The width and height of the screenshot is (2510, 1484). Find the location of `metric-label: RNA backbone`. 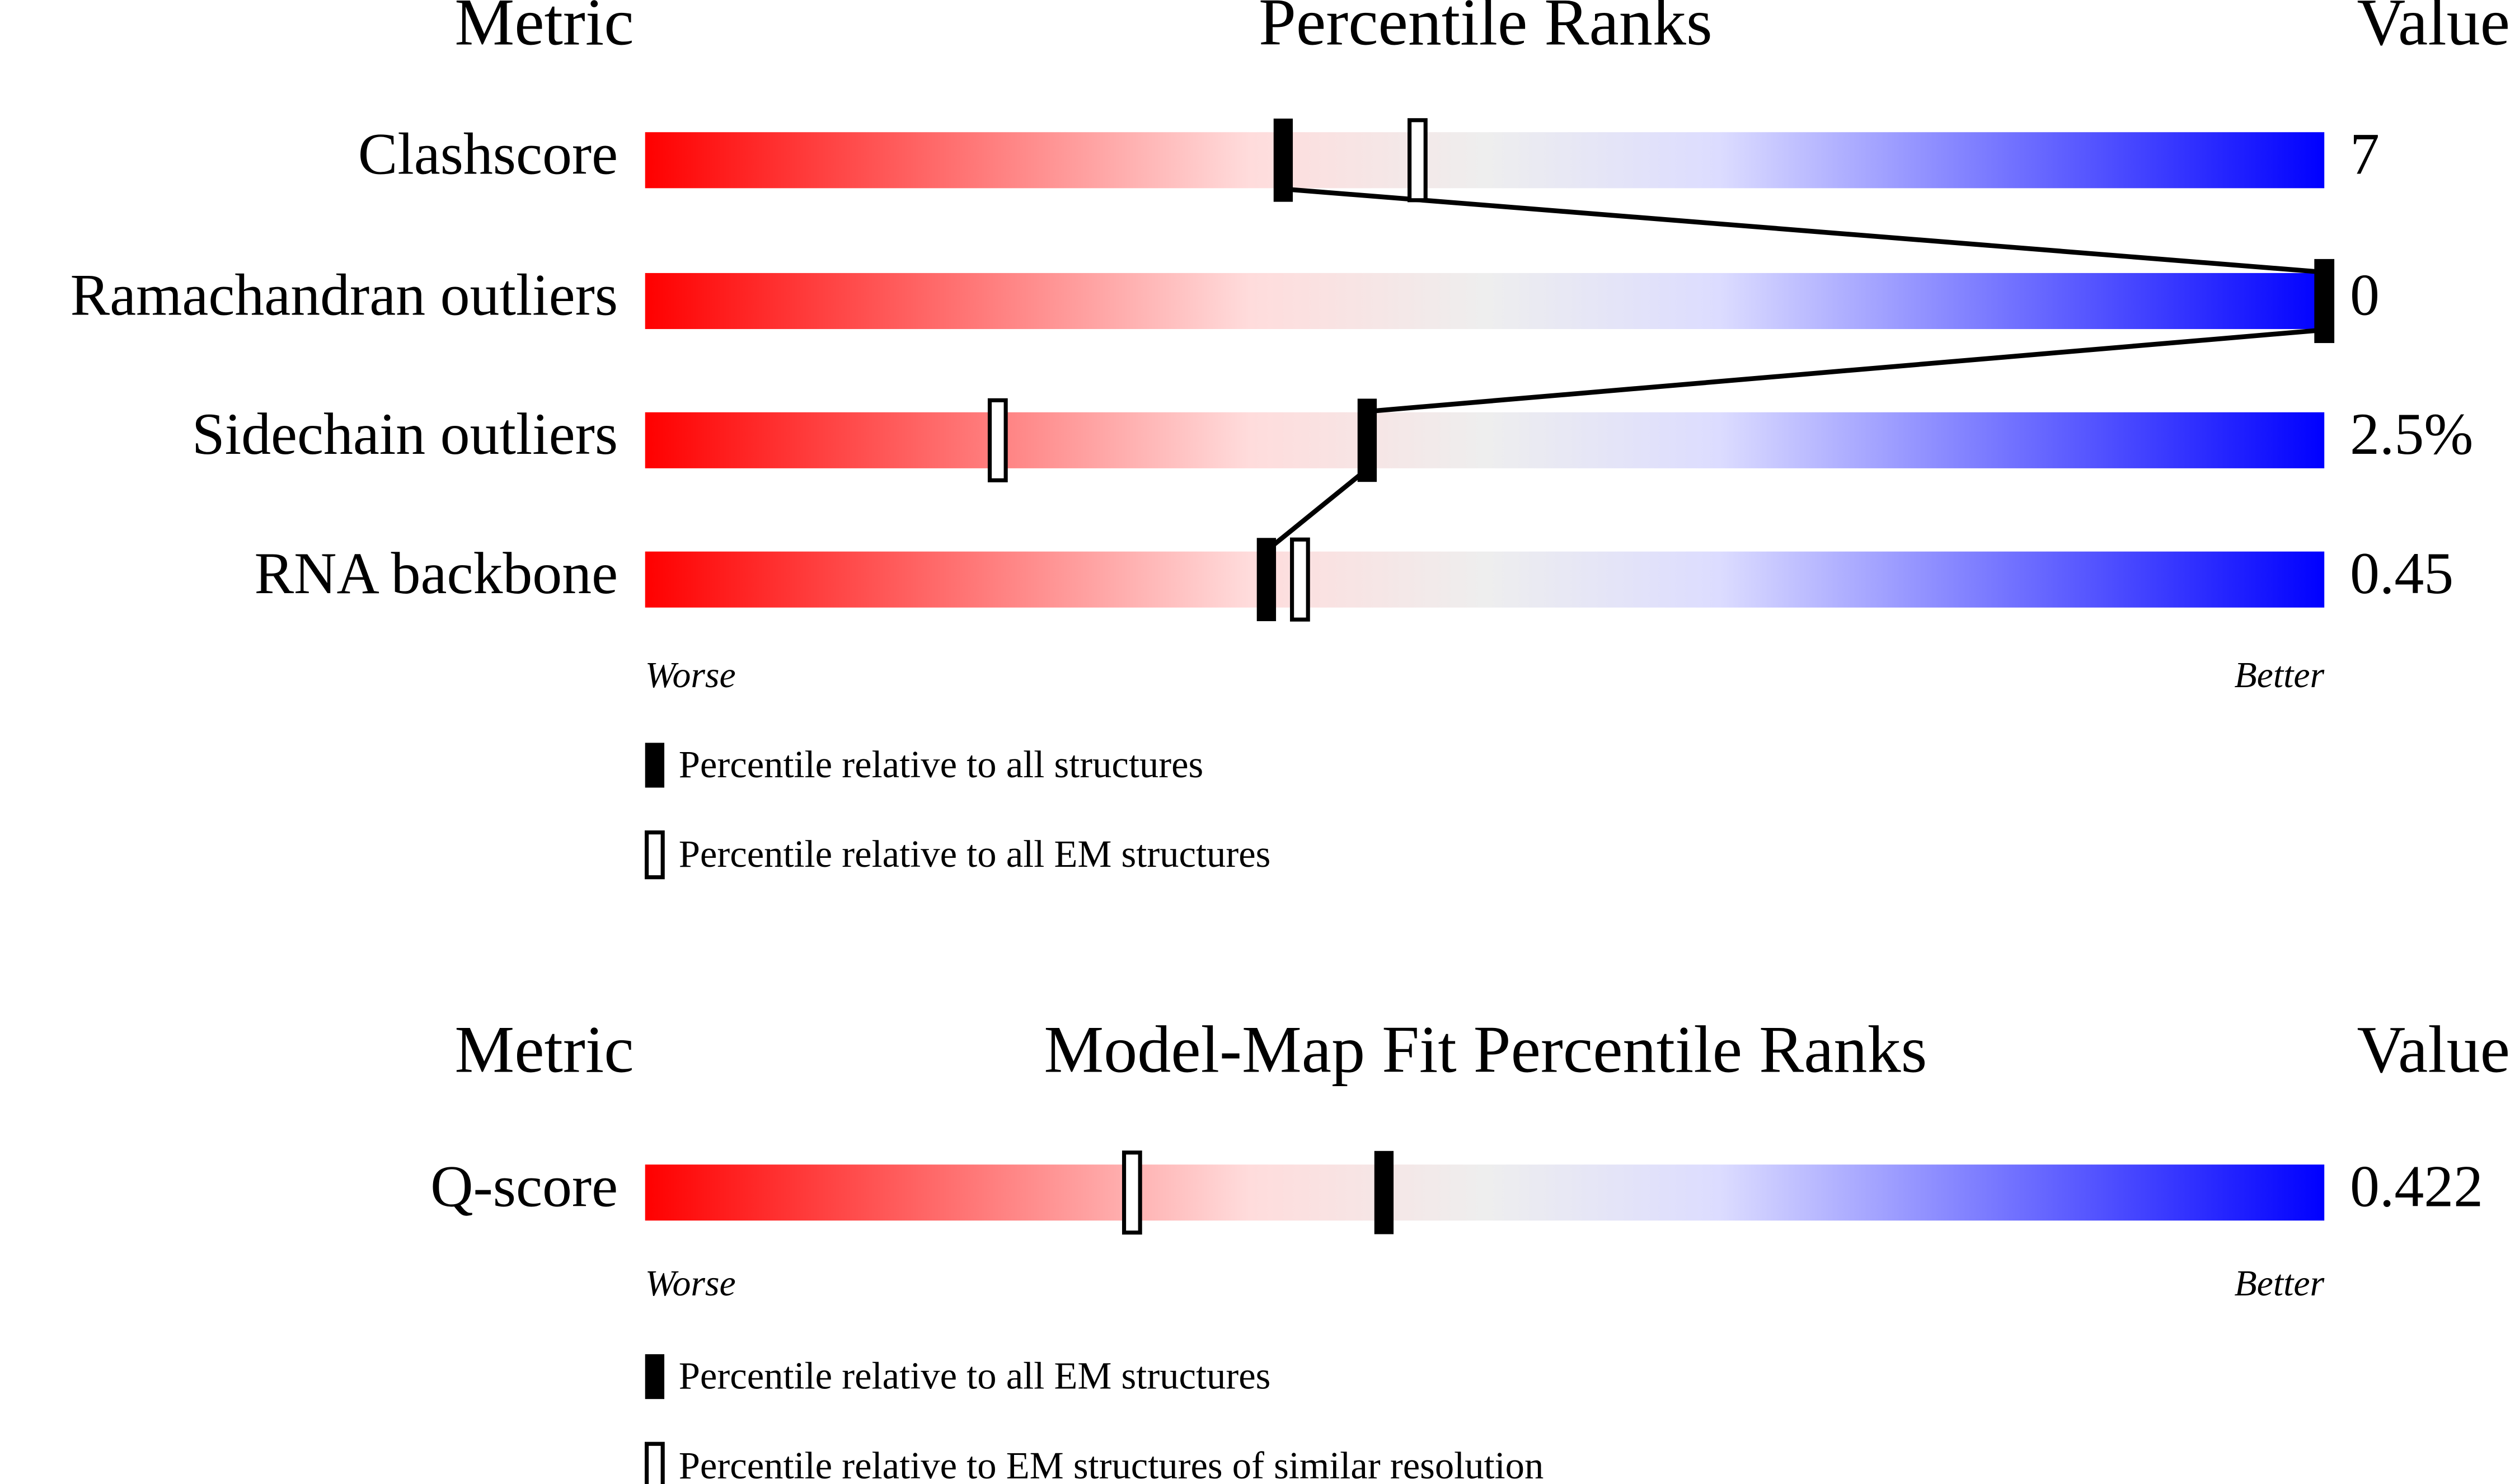

metric-label: RNA backbone is located at coordinates (437, 573).